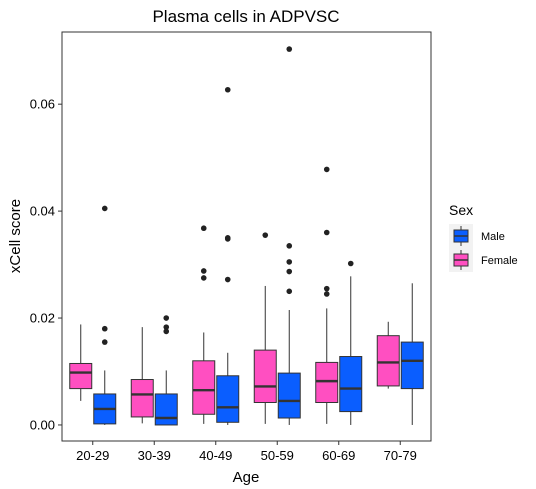 The height and width of the screenshot is (489, 536). What do you see at coordinates (215, 455) in the screenshot?
I see `x-tick-label: 40-49` at bounding box center [215, 455].